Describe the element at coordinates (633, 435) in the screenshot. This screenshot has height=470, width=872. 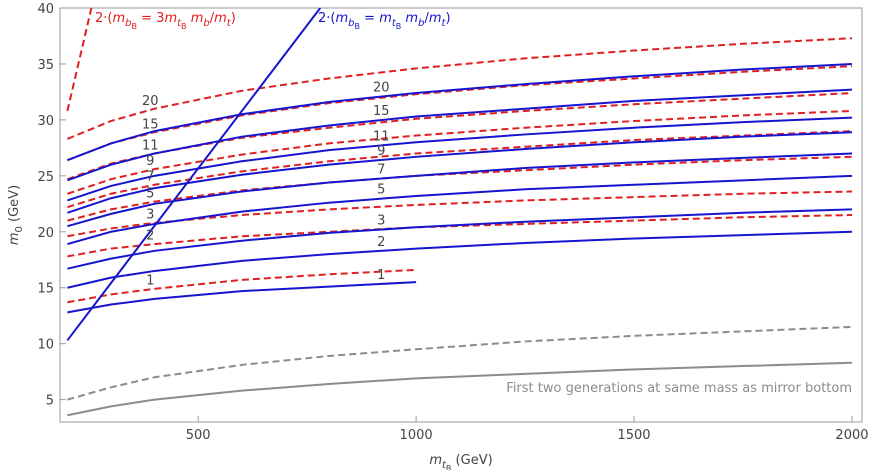
I see `x-tick-label: 1500` at that location.